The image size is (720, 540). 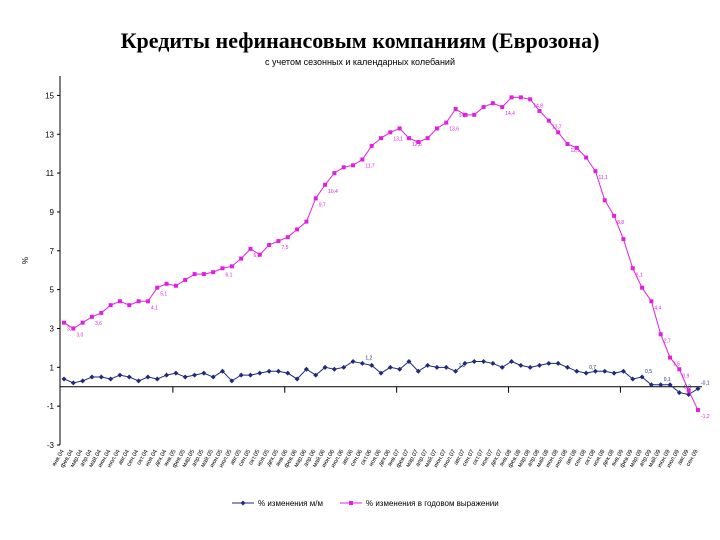 What do you see at coordinates (322, 205) in the screenshot?
I see `data-label: 9,7` at bounding box center [322, 205].